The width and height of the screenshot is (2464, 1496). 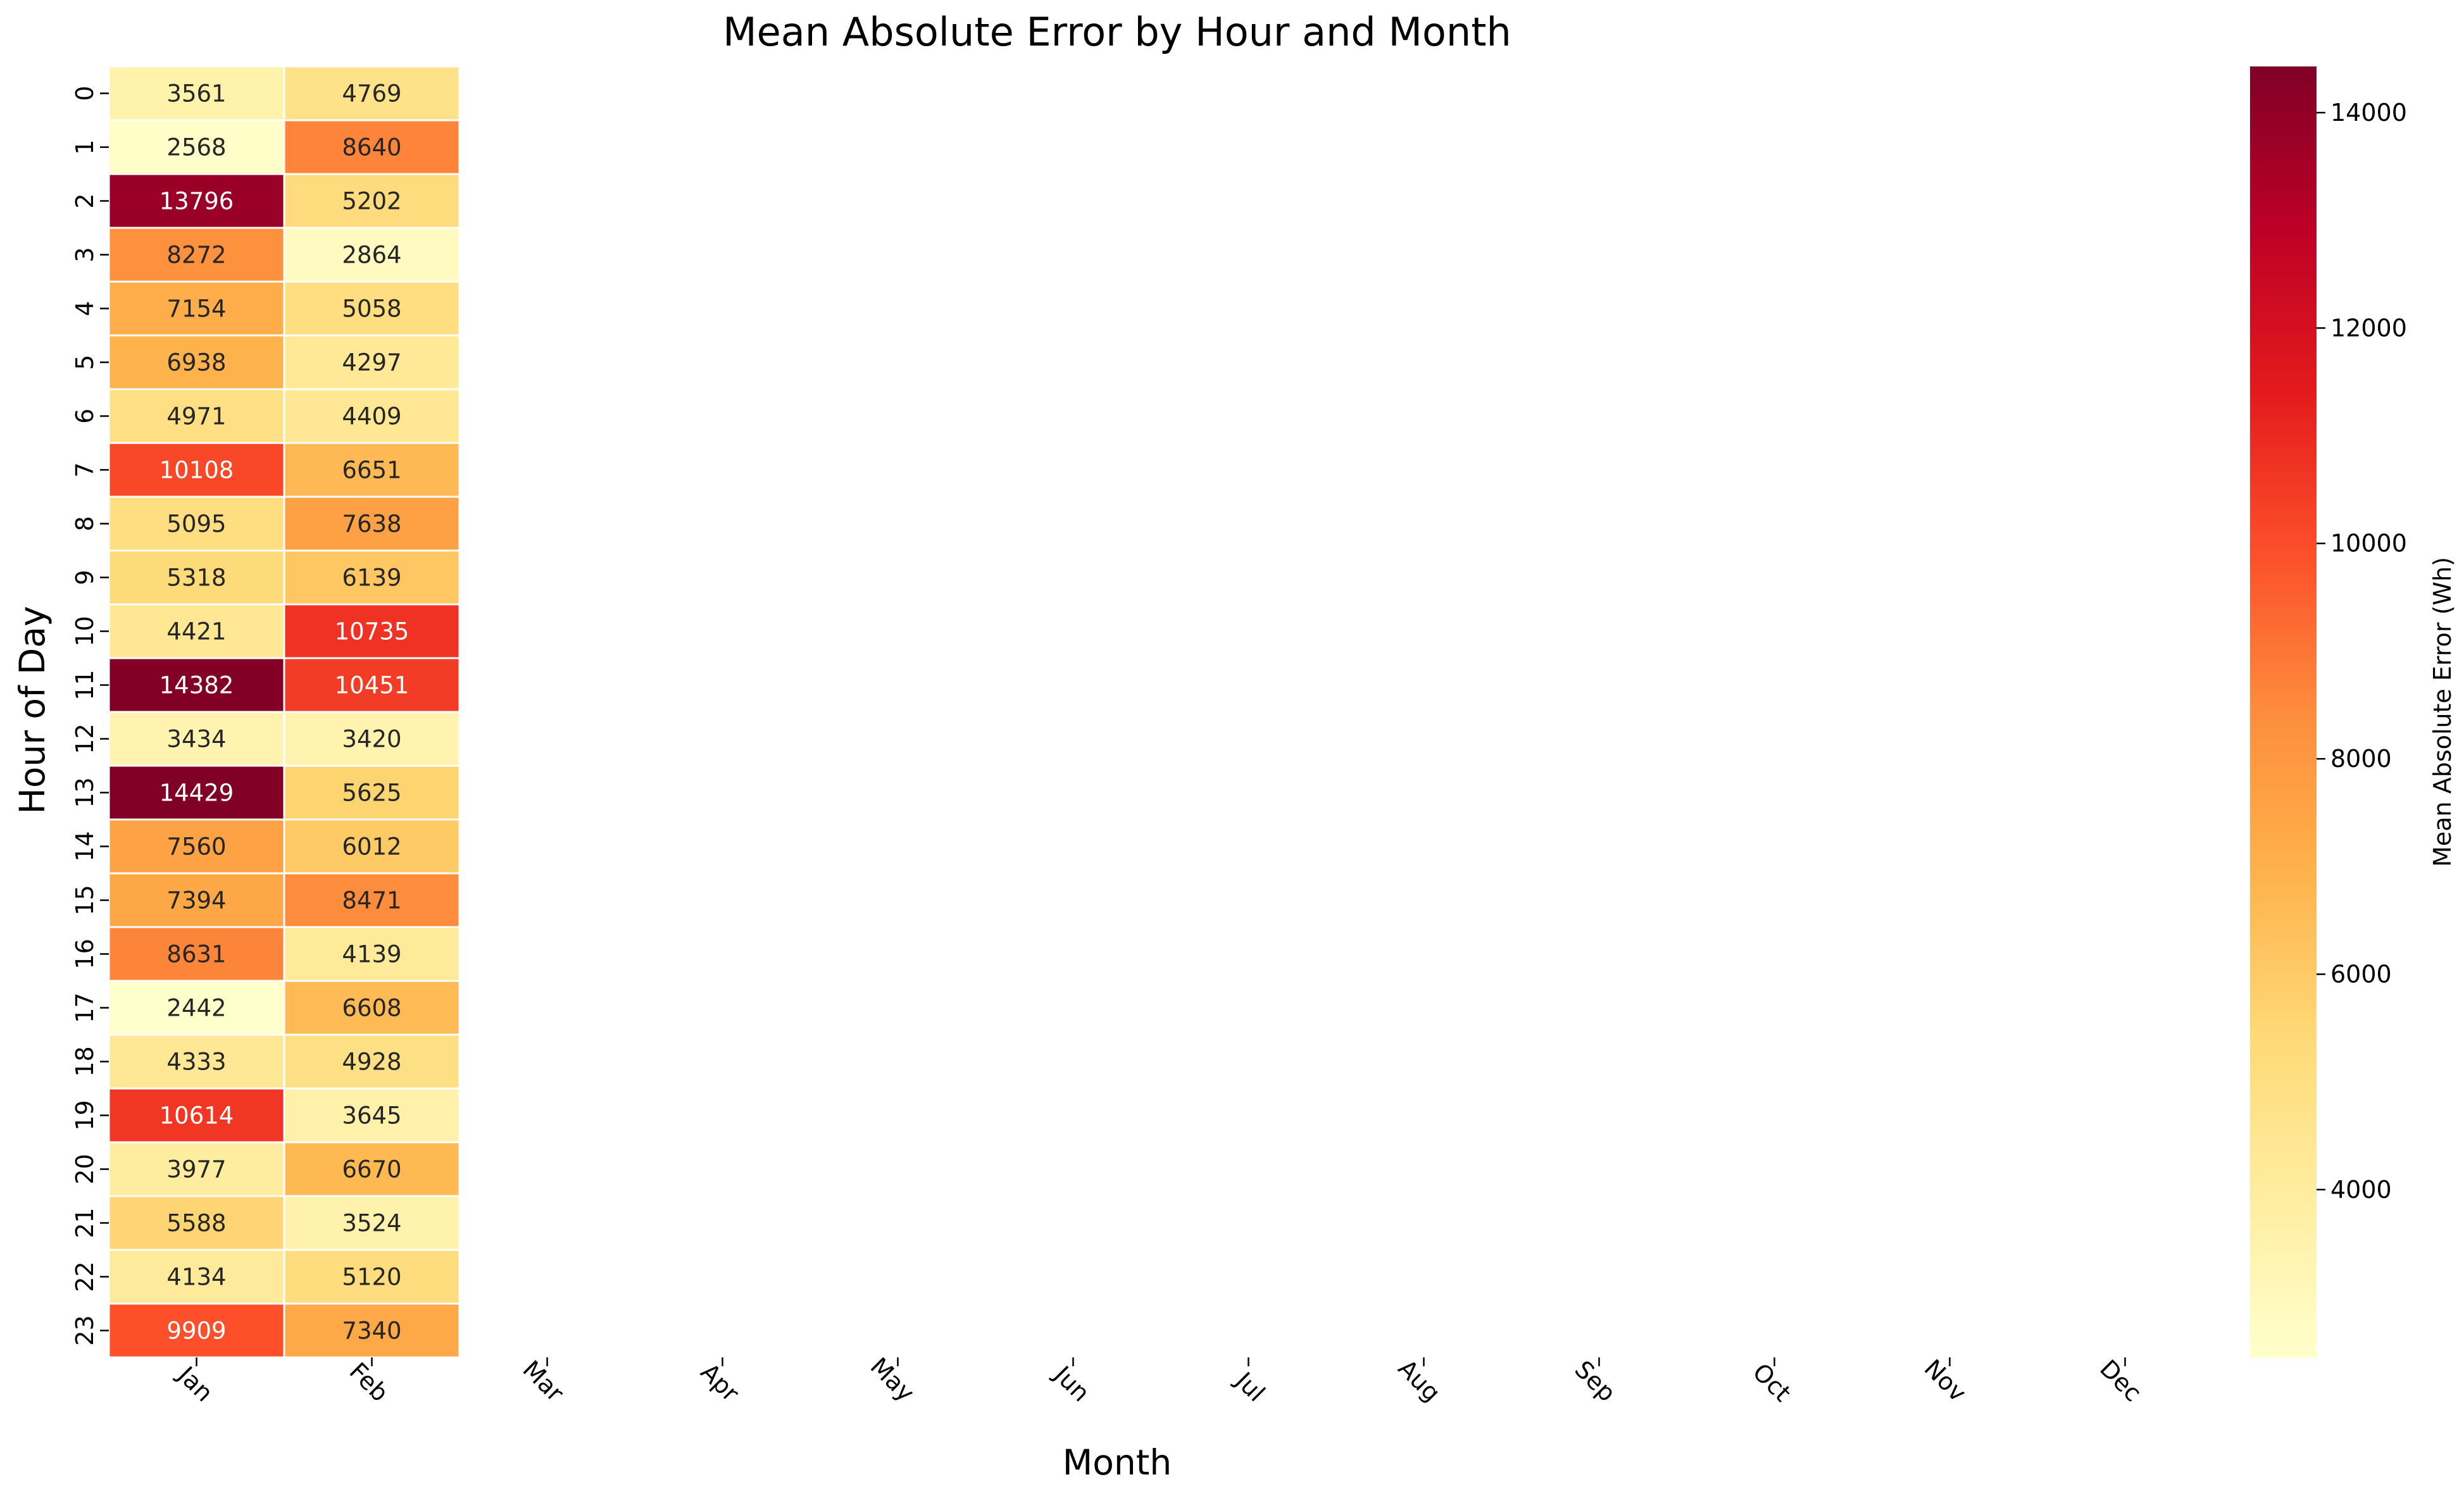 I want to click on cell-value-label: 2568, so click(x=196, y=148).